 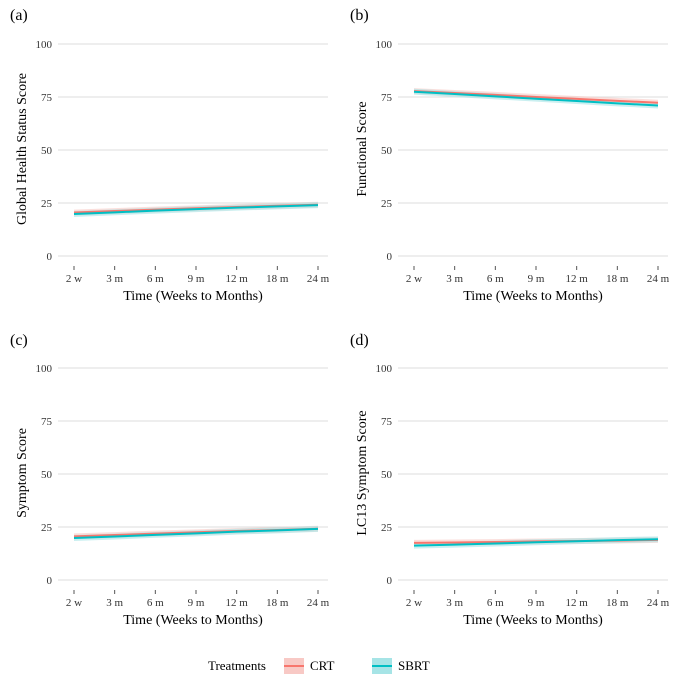 I want to click on y-axis-title: Symptom Score, so click(x=22, y=473).